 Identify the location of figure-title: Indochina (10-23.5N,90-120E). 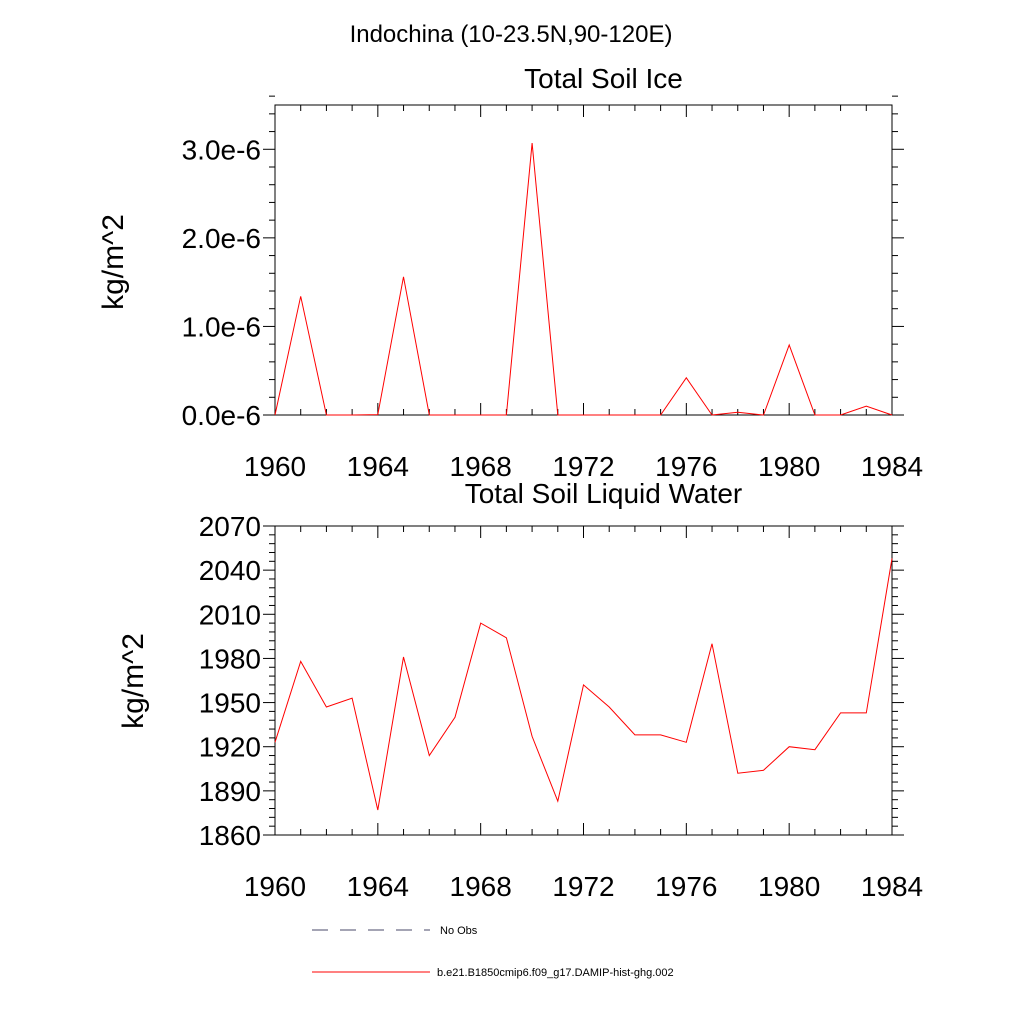
(511, 34).